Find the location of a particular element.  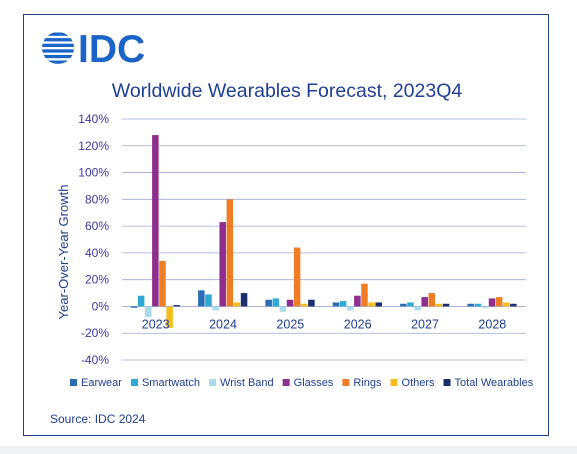

idc-logo: IDC is located at coordinates (93, 49).